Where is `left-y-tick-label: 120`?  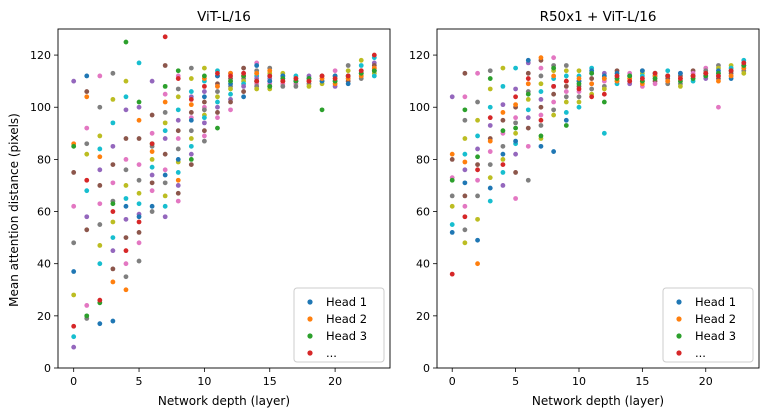
left-y-tick-label: 120 is located at coordinates (40, 55).